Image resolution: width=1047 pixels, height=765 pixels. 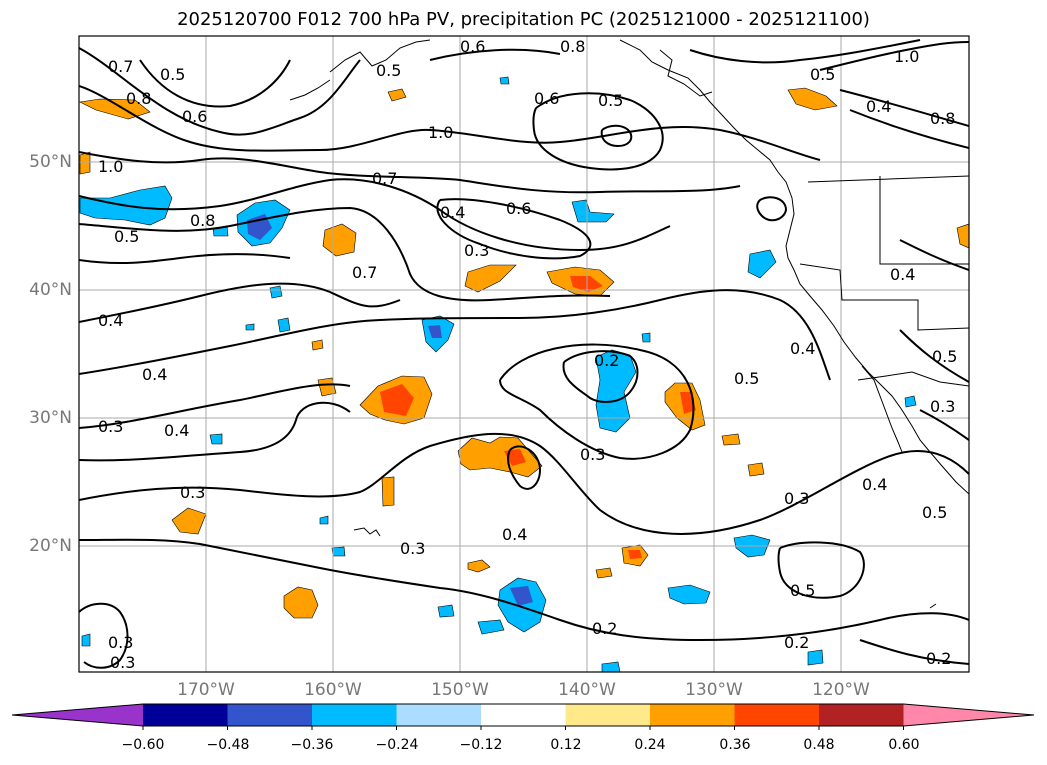 I want to click on lat-label: 20°N, so click(x=50, y=546).